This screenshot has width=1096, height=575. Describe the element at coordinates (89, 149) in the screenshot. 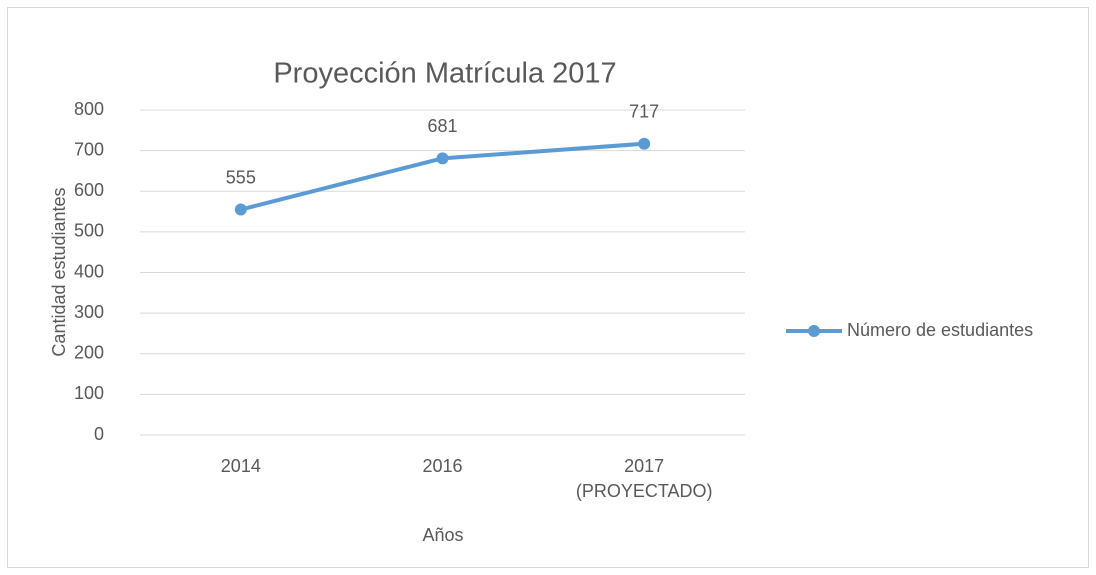

I see `y-tick-label: 700` at that location.